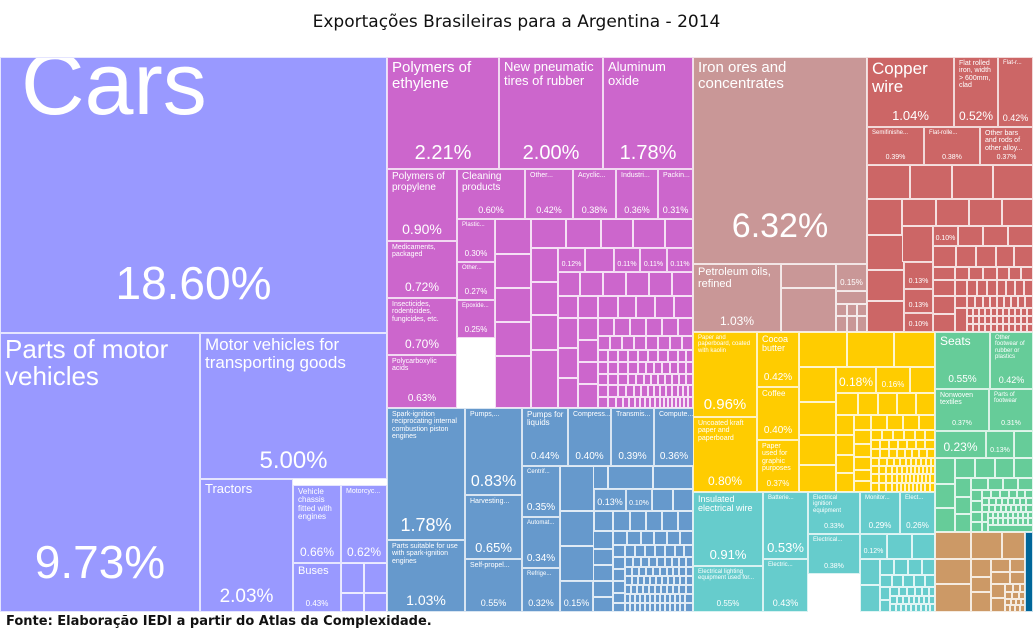  I want to click on cell-label: Petroleum oils, refined, so click(734, 278).